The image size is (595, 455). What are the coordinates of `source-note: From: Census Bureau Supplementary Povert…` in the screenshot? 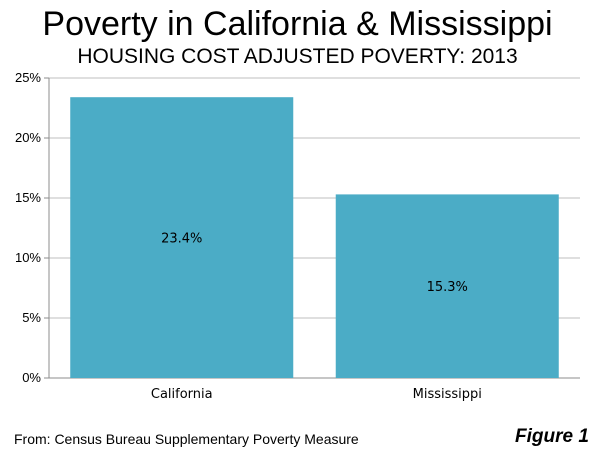 It's located at (186, 439).